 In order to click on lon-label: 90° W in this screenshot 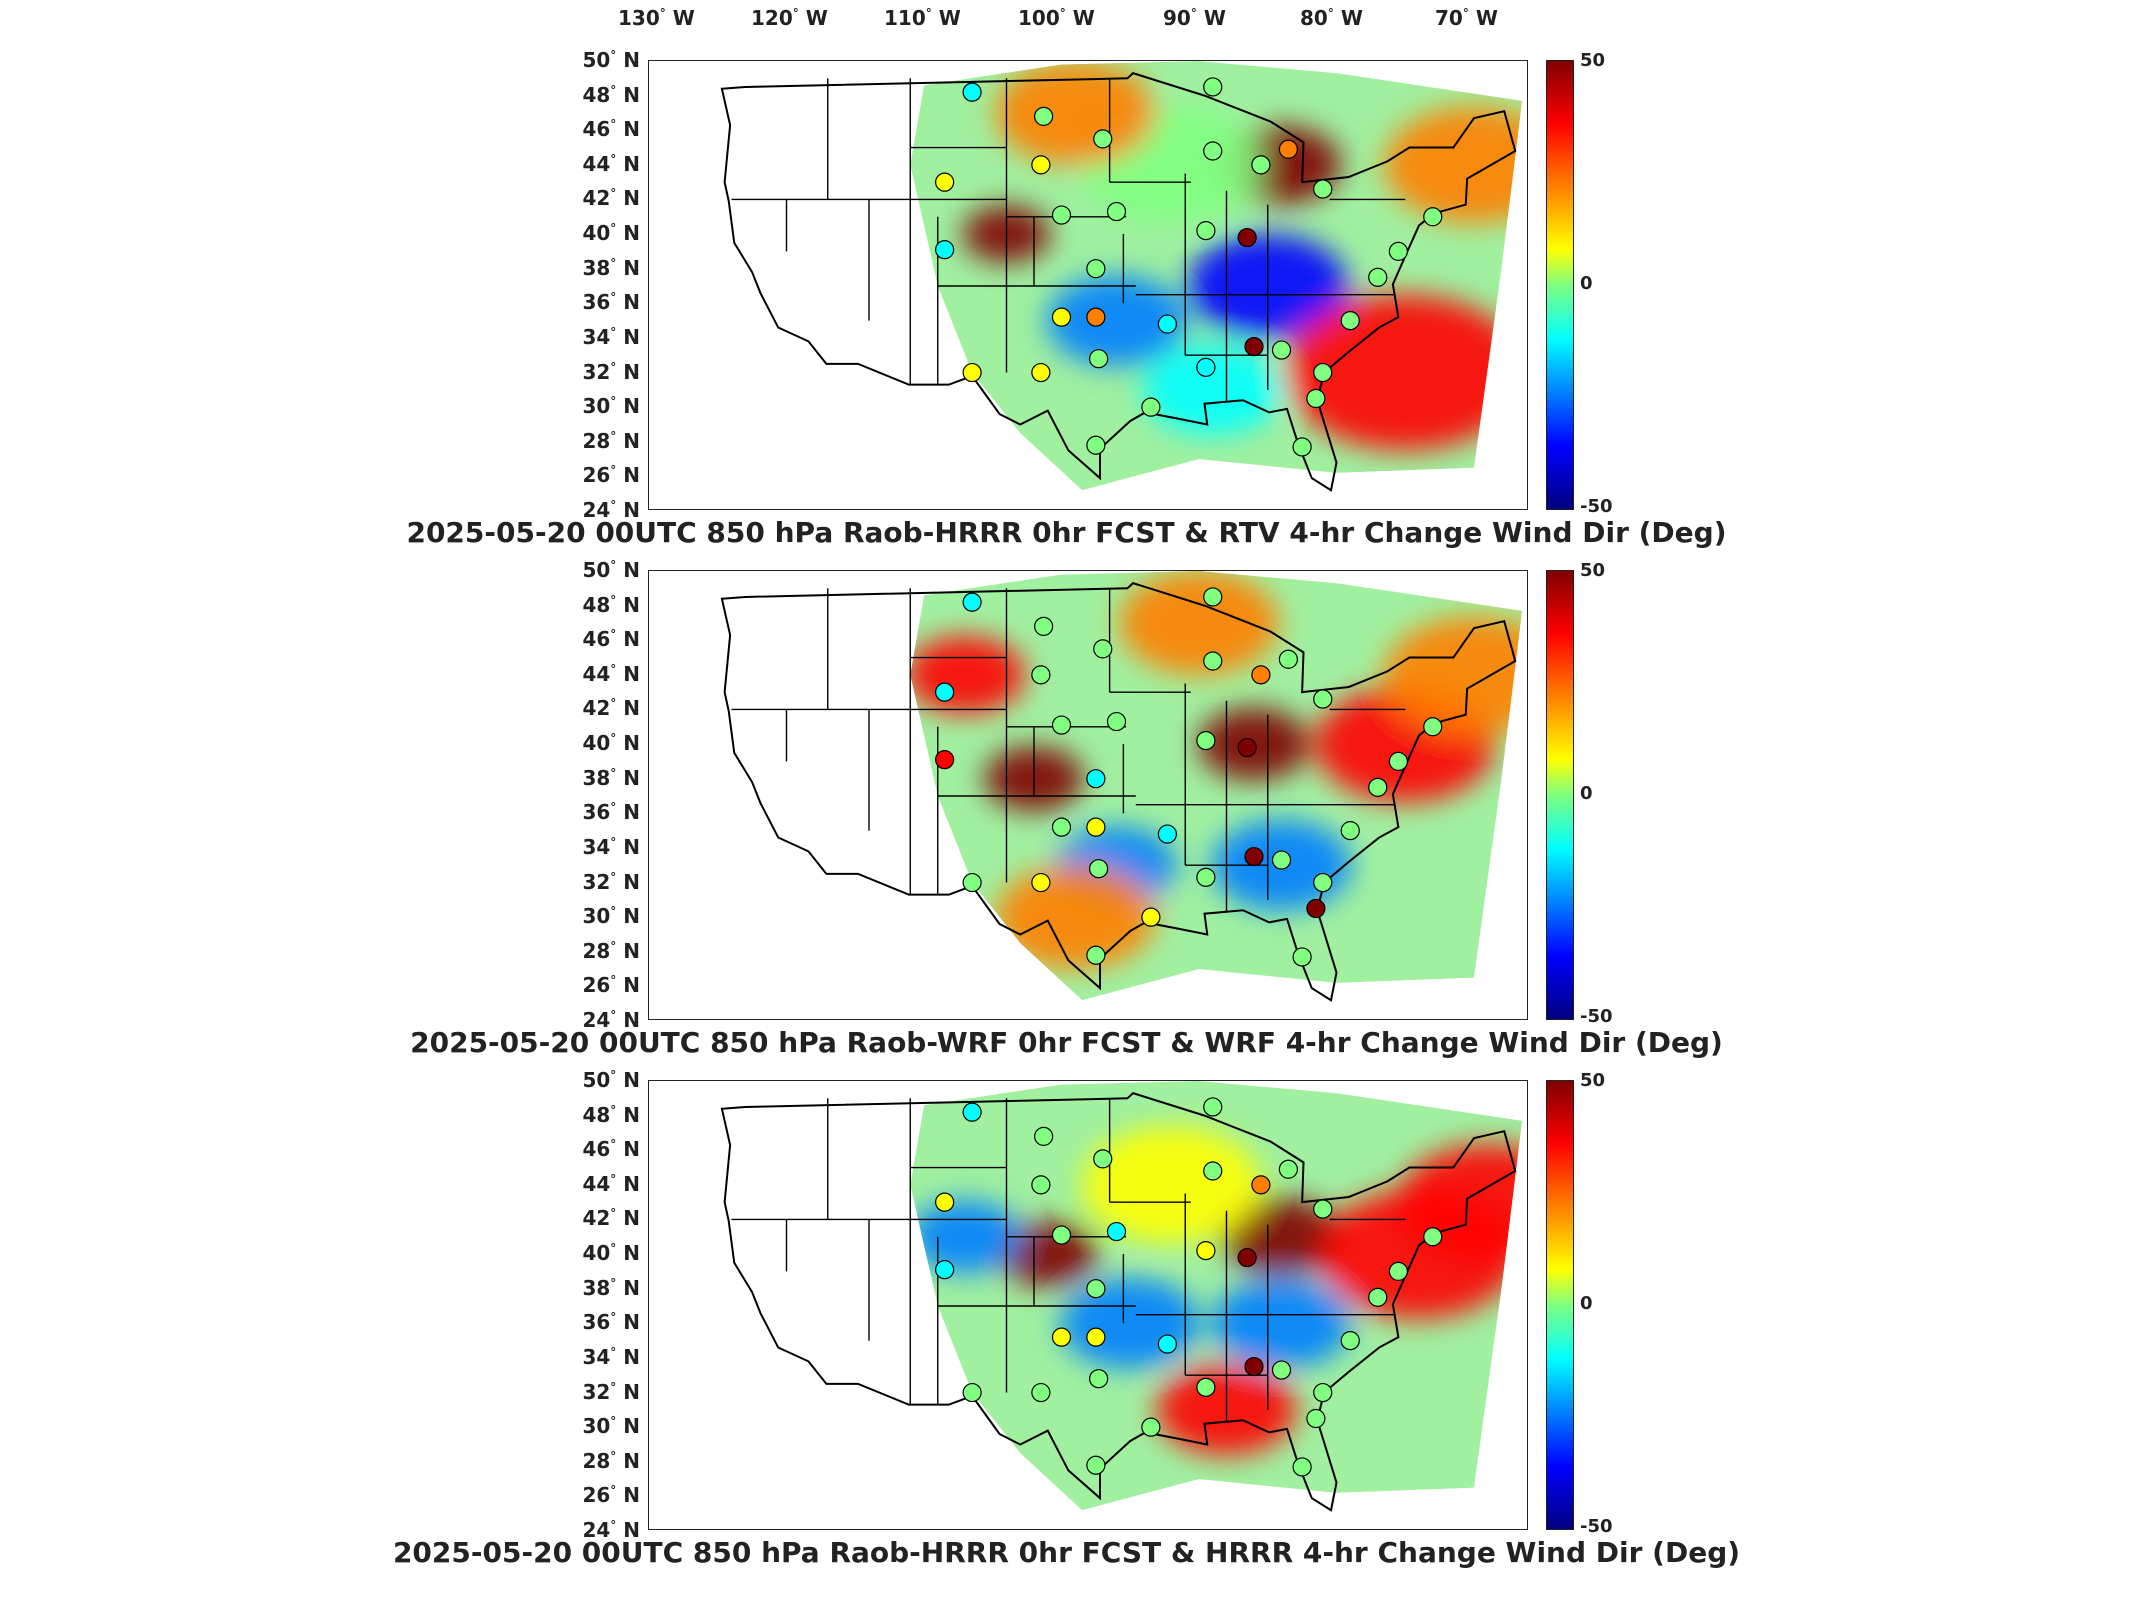, I will do `click(1194, 18)`.